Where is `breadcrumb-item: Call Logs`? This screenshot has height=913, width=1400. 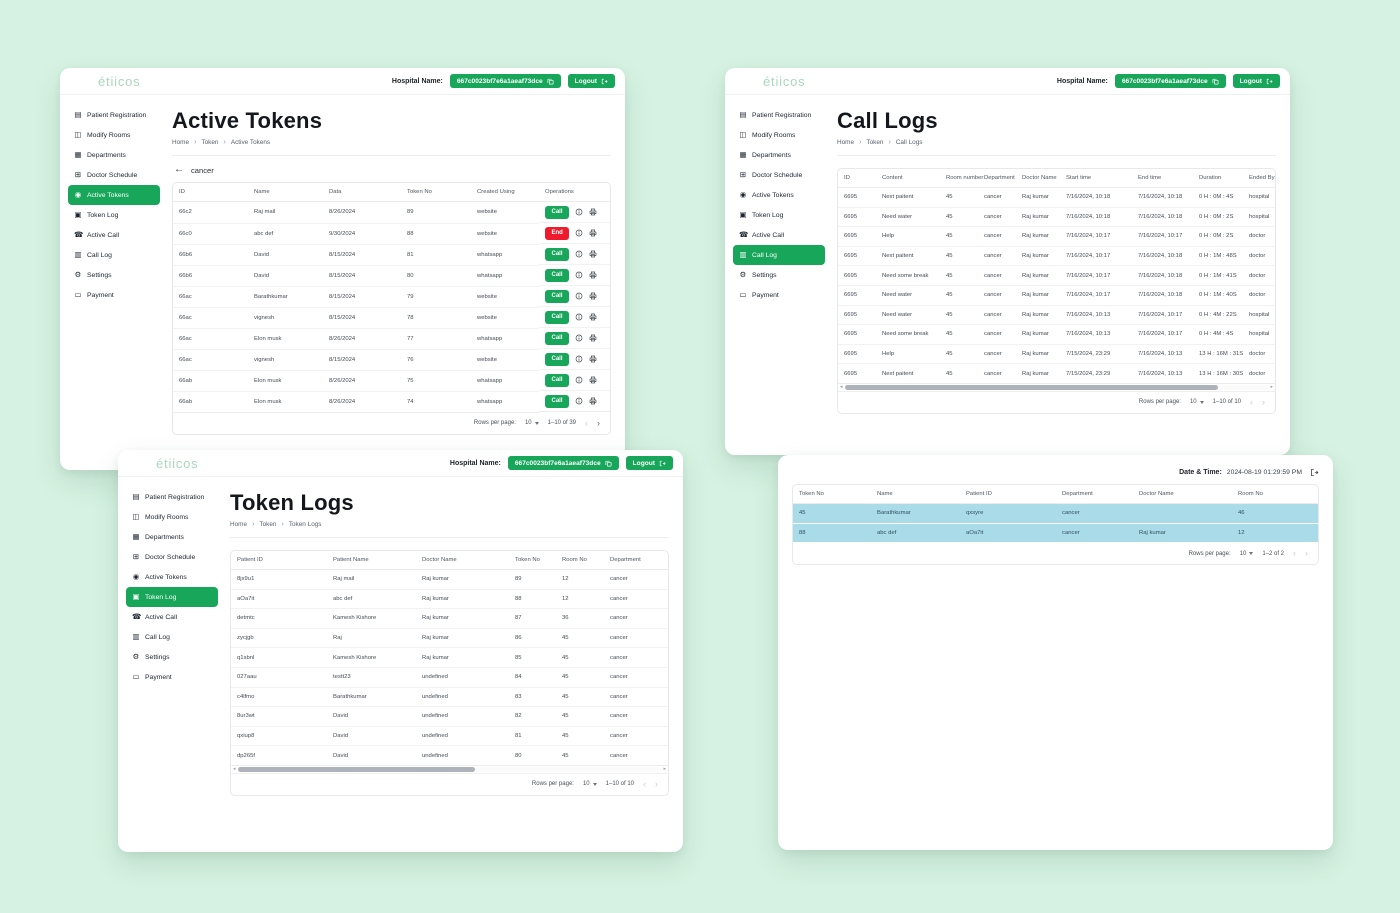
breadcrumb-item: Call Logs is located at coordinates (909, 142).